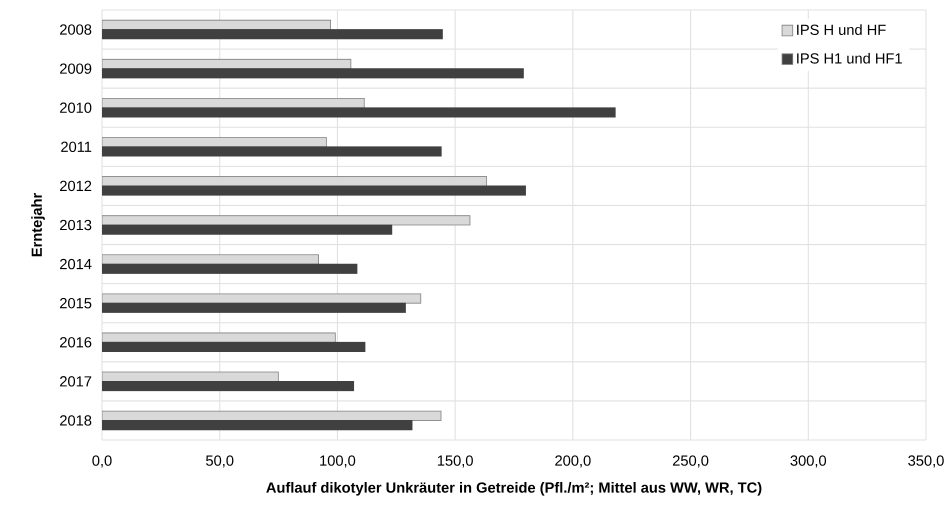 The width and height of the screenshot is (950, 508). Describe the element at coordinates (76, 264) in the screenshot. I see `y-tick-label: 2014` at that location.